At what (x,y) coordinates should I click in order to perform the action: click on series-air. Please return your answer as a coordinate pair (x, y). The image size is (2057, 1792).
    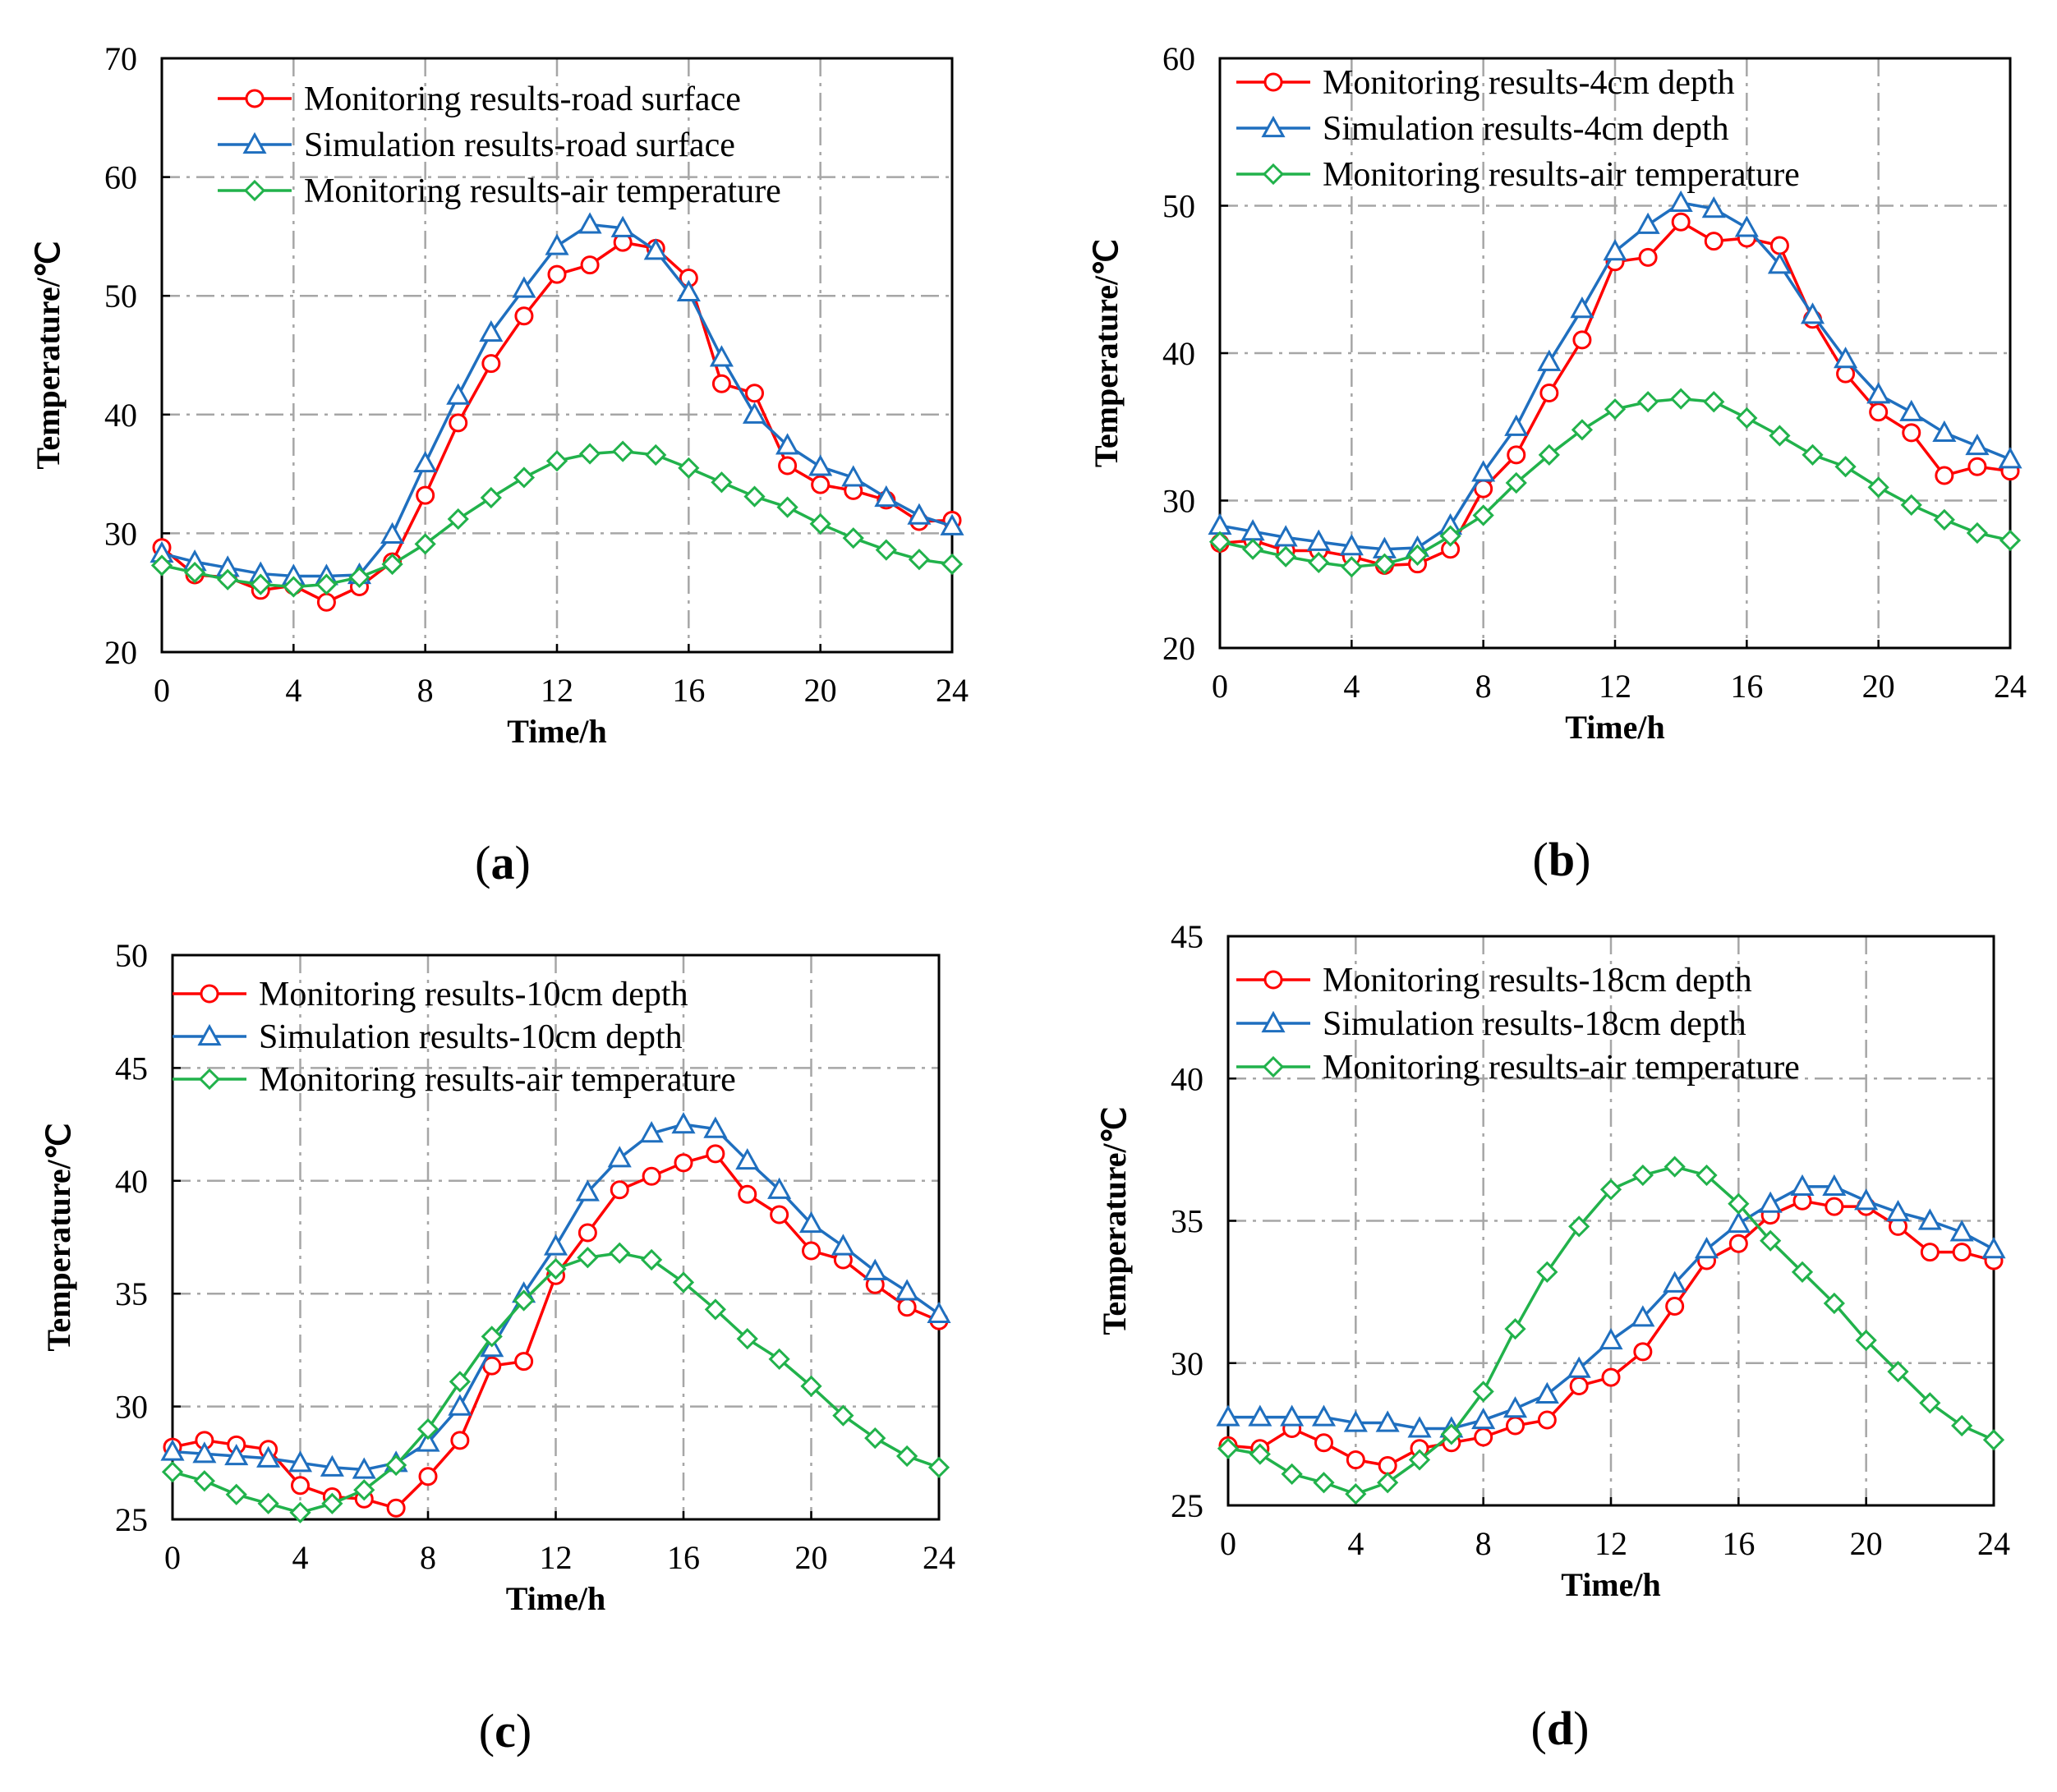
    Looking at the image, I should click on (557, 519).